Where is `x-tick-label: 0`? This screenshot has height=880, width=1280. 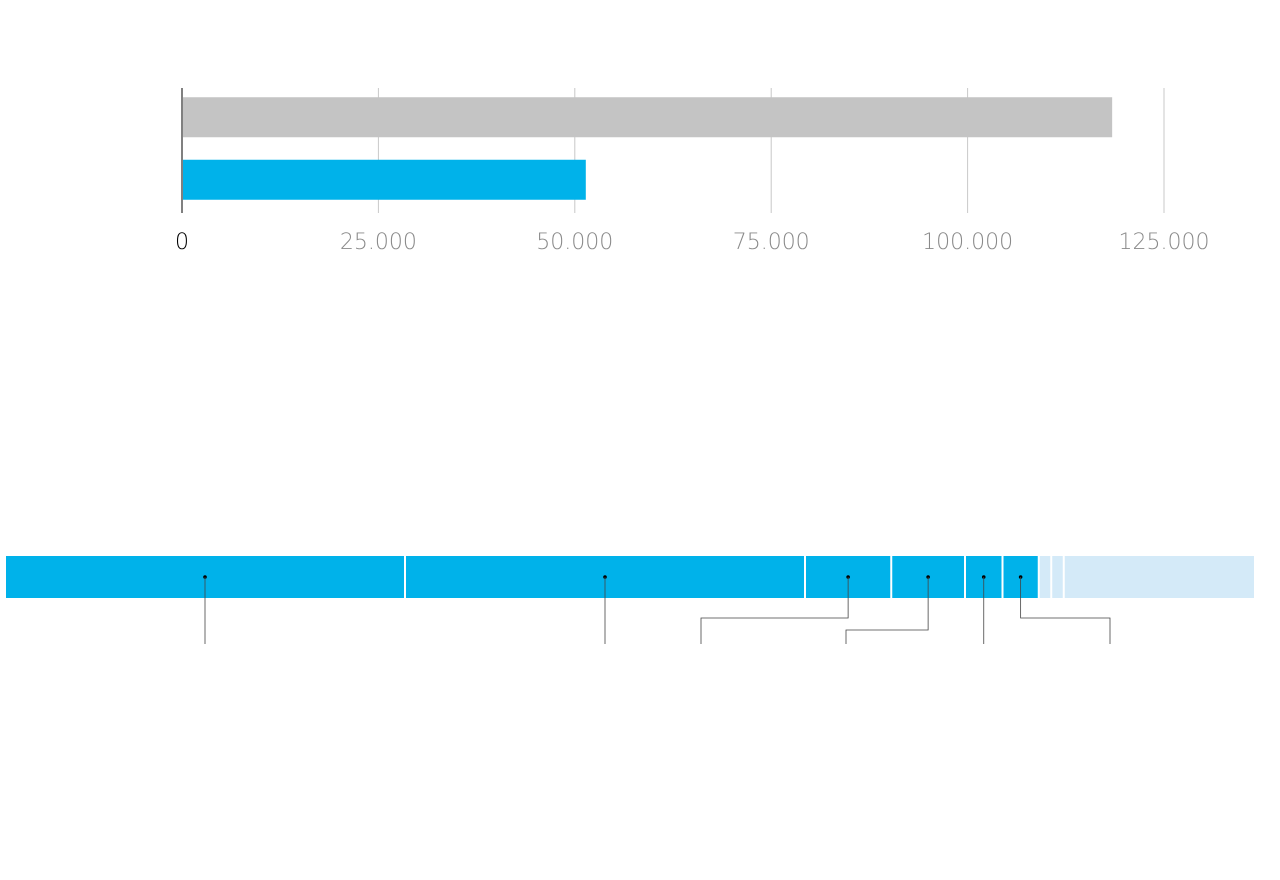 x-tick-label: 0 is located at coordinates (182, 242).